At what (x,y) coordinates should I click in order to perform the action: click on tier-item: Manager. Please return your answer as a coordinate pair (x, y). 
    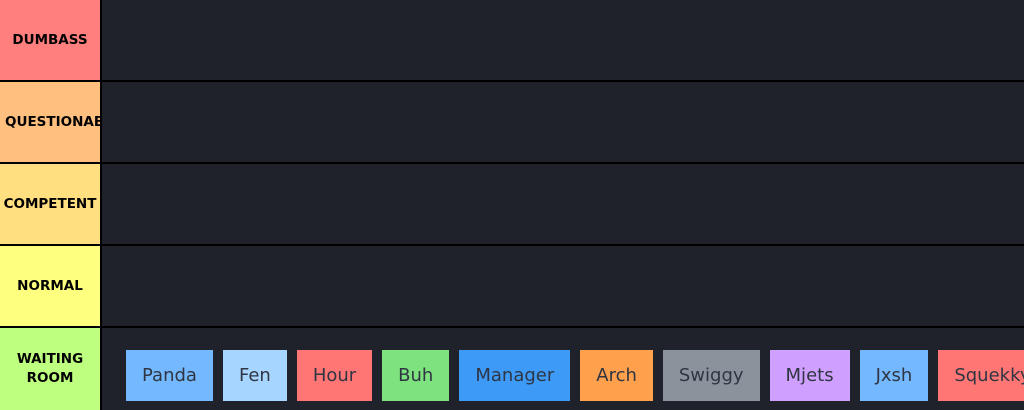
    Looking at the image, I should click on (515, 375).